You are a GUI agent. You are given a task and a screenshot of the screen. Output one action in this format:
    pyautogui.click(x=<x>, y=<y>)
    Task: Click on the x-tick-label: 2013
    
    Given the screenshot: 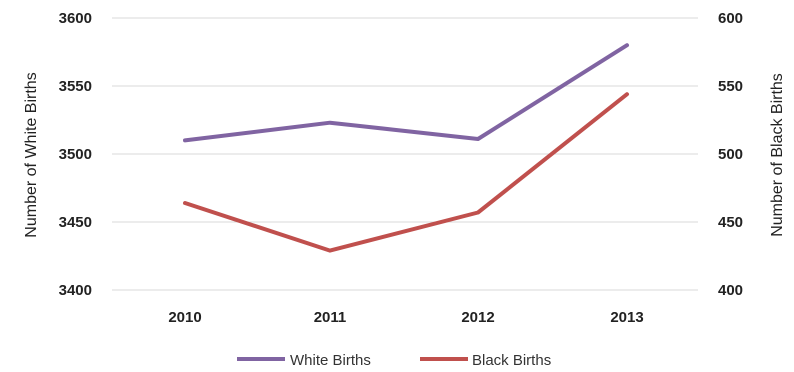 What is the action you would take?
    pyautogui.click(x=626, y=317)
    